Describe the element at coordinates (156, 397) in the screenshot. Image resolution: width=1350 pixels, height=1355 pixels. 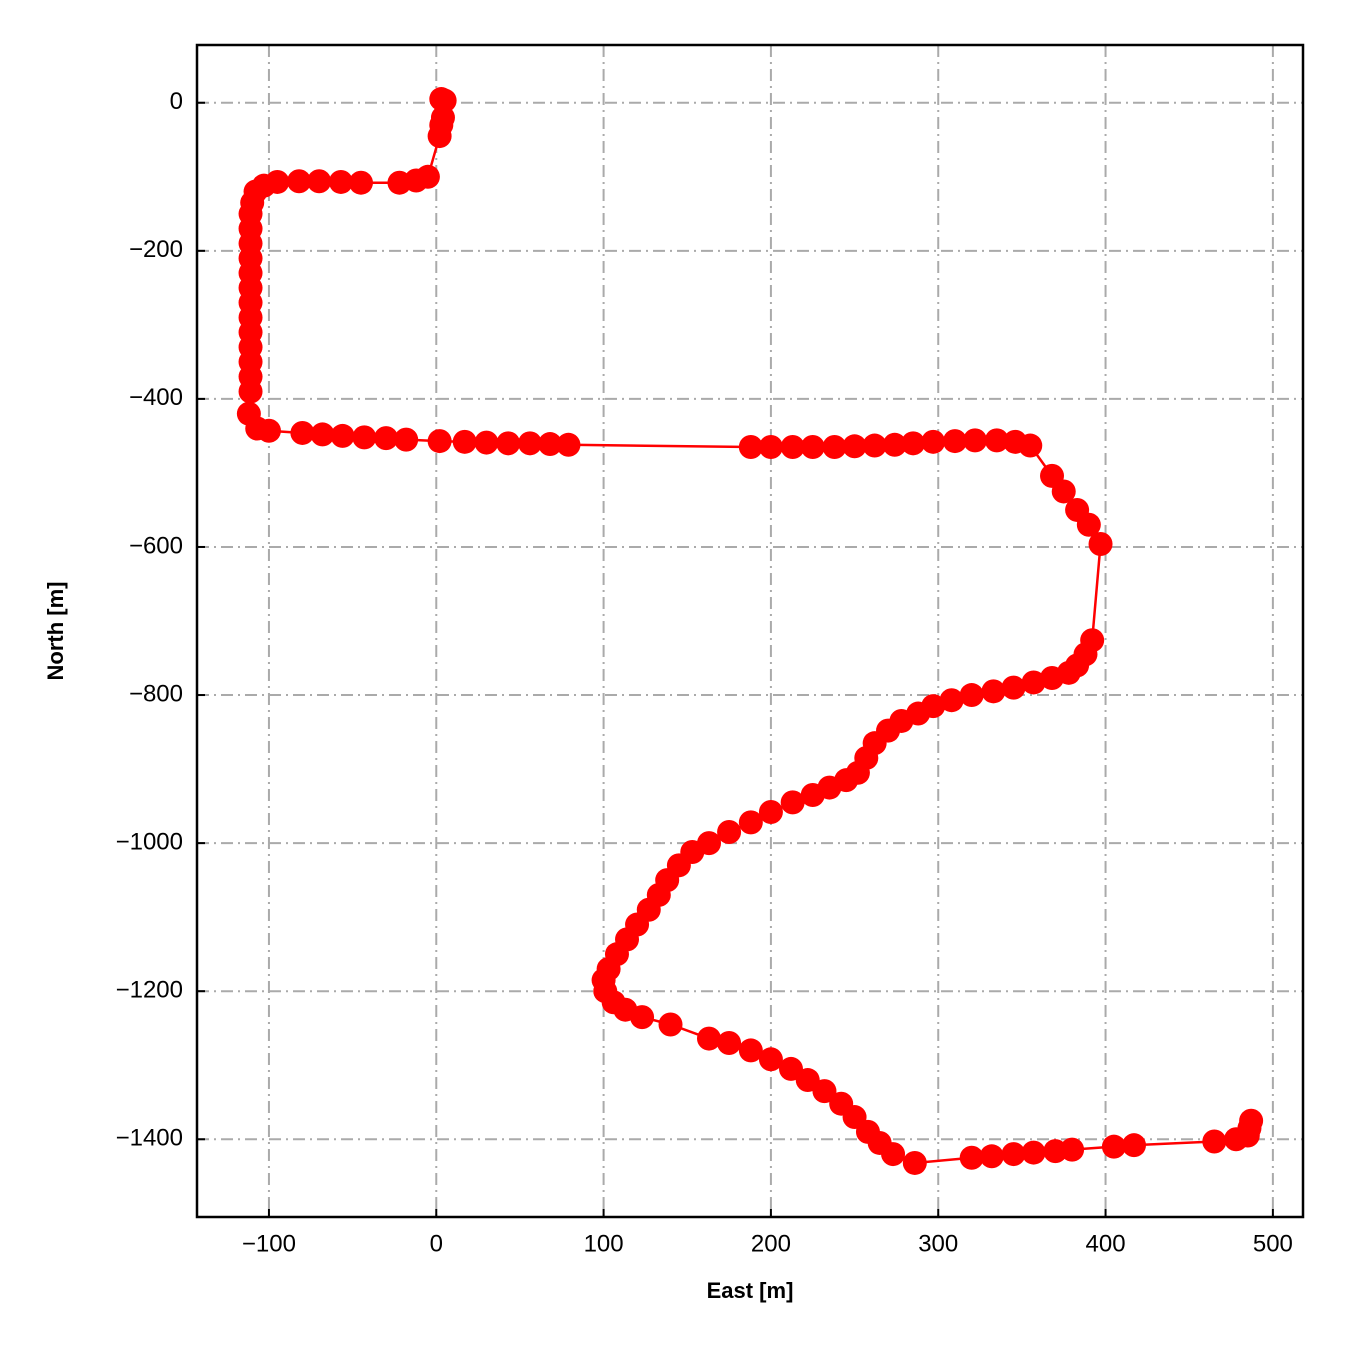
I see `y-tick-label: −400` at that location.